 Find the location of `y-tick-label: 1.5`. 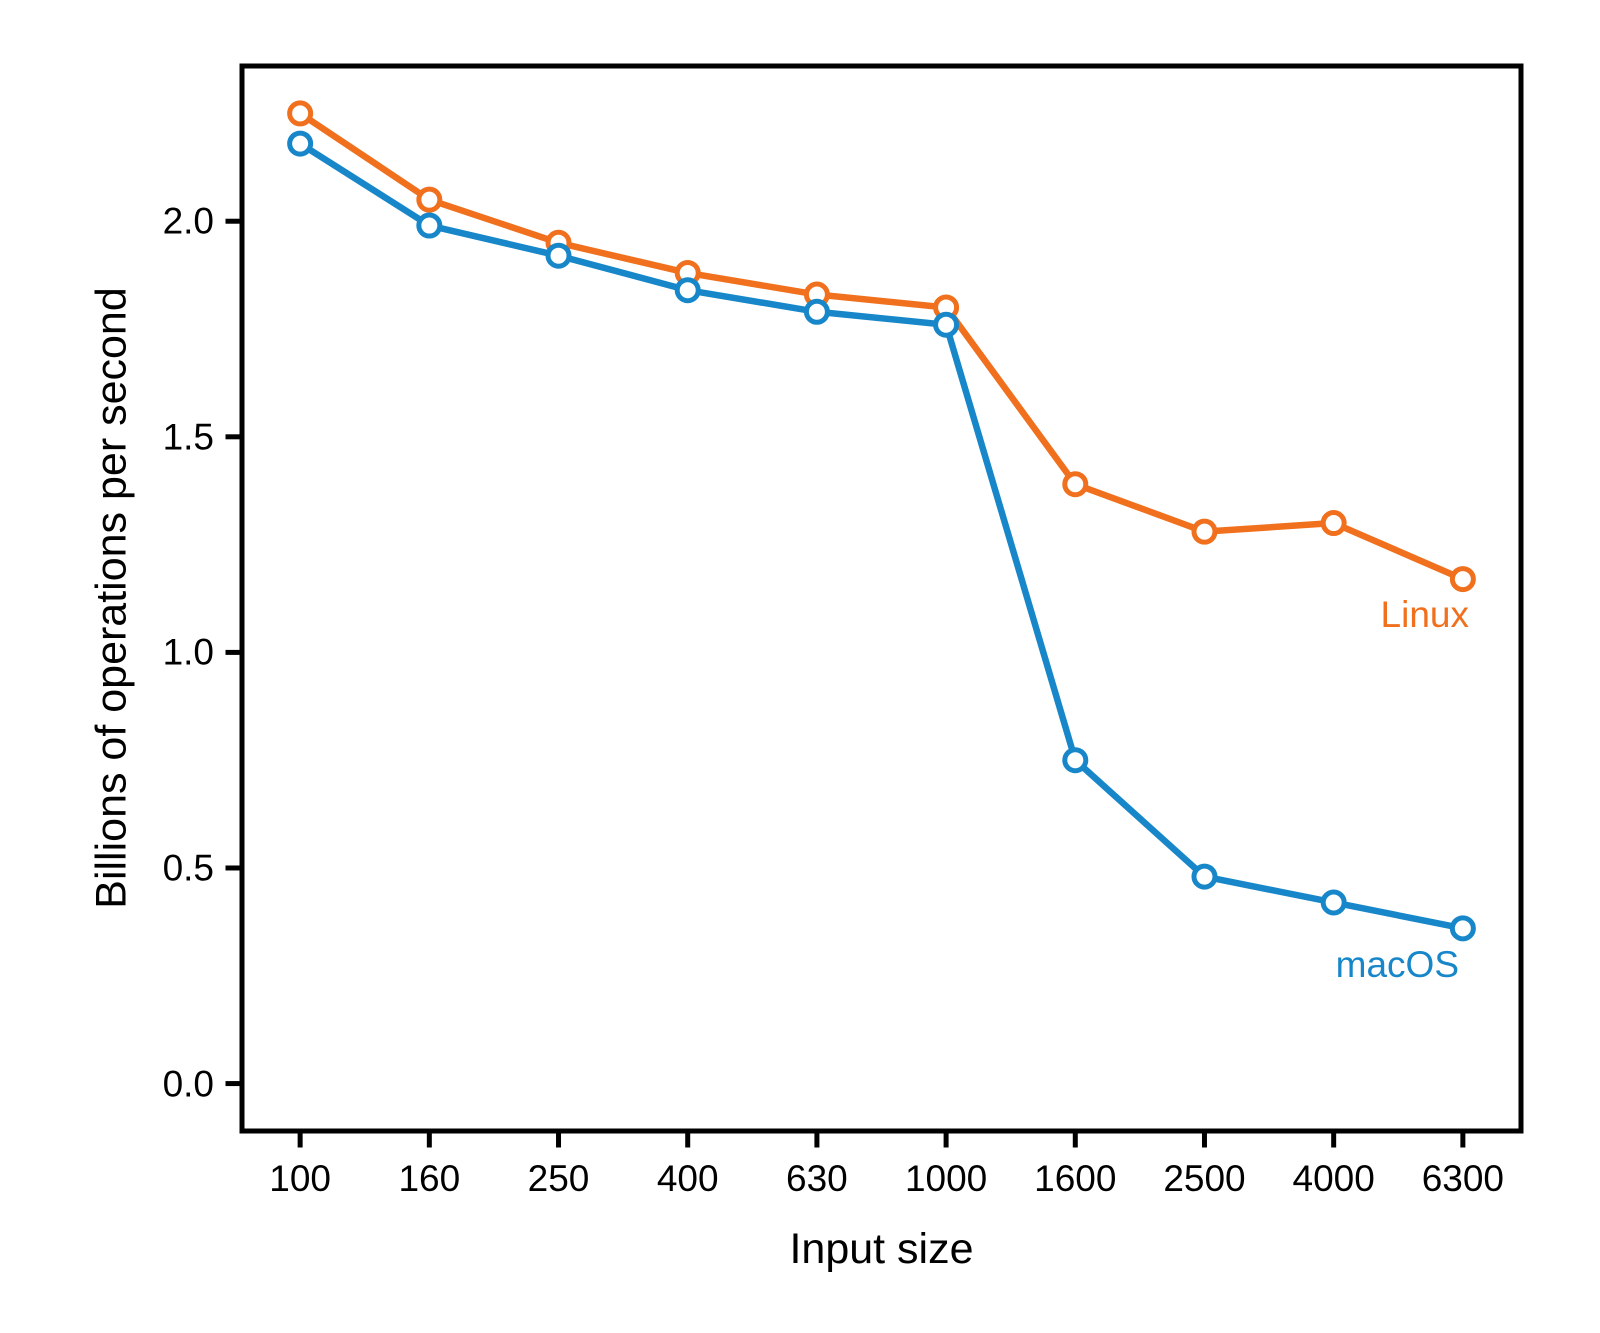

y-tick-label: 1.5 is located at coordinates (188, 437).